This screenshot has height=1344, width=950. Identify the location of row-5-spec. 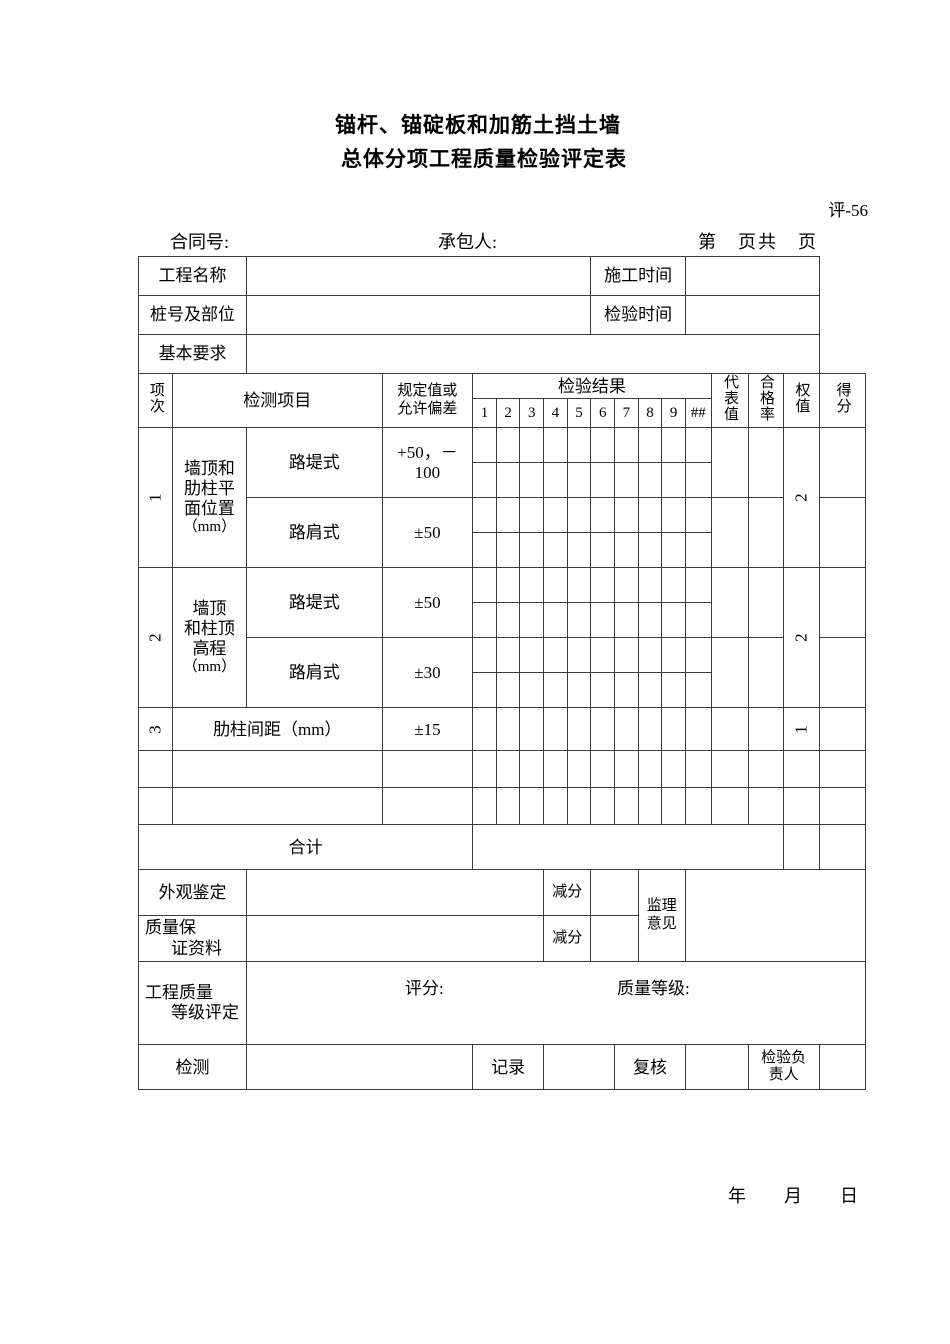
(427, 806).